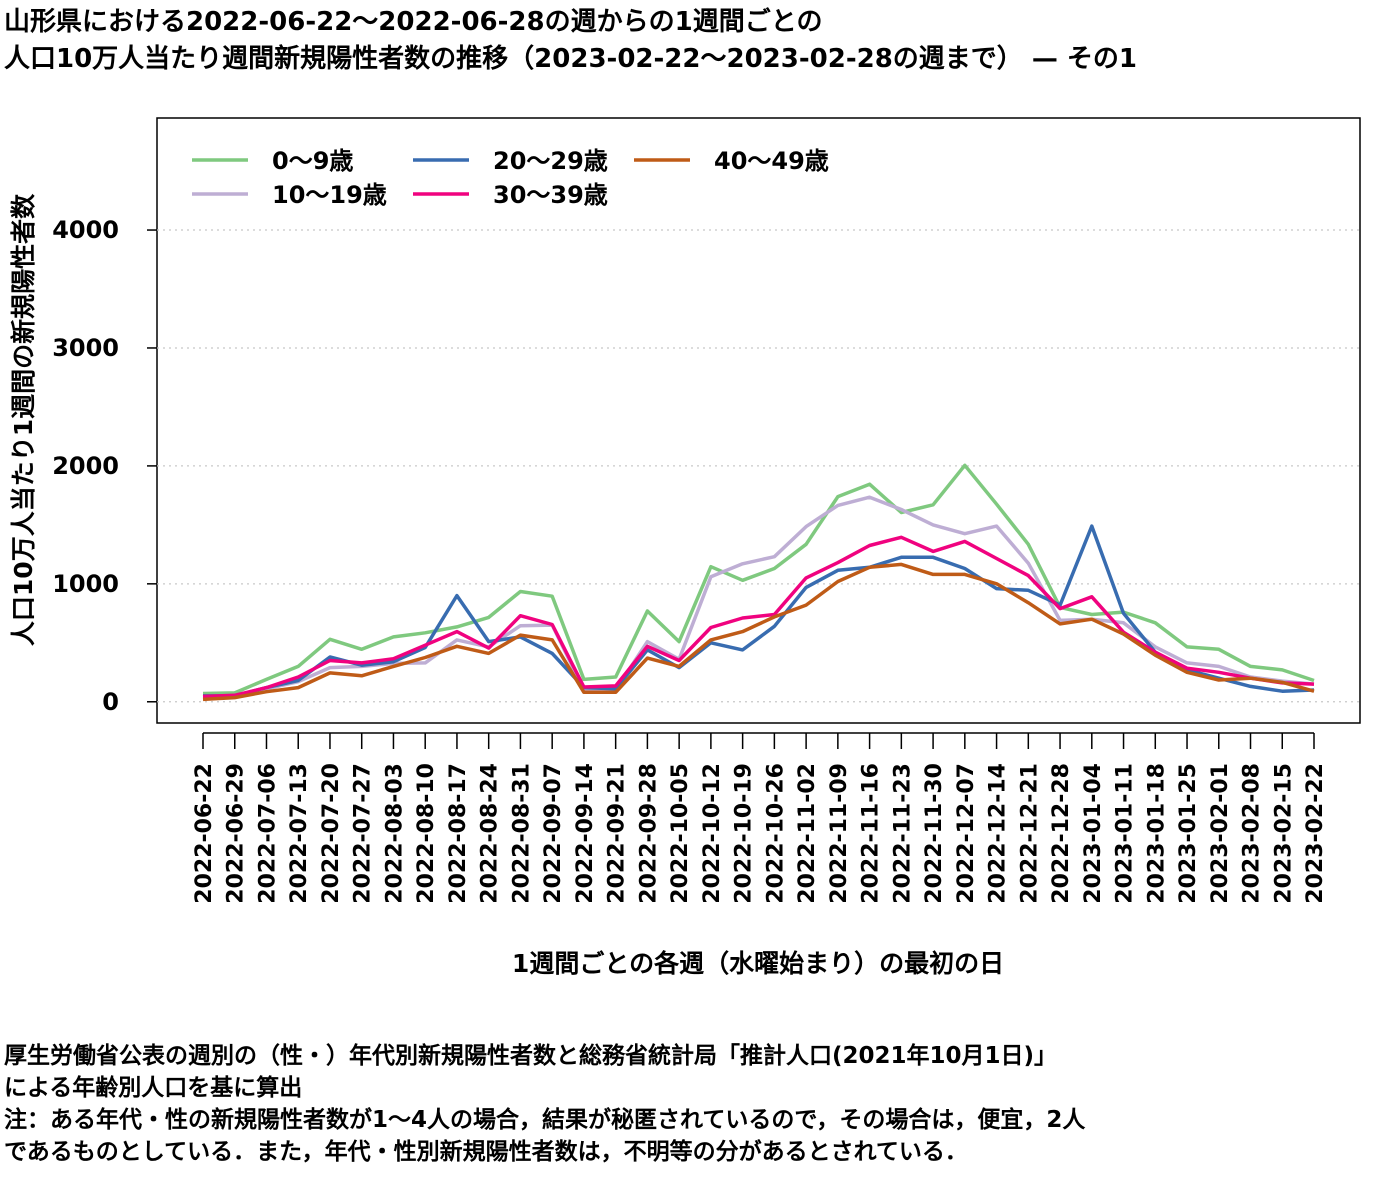 The width and height of the screenshot is (1400, 1200). What do you see at coordinates (1220, 833) in the screenshot?
I see `x-tick-label-2023-02-01: 2023-02-01` at bounding box center [1220, 833].